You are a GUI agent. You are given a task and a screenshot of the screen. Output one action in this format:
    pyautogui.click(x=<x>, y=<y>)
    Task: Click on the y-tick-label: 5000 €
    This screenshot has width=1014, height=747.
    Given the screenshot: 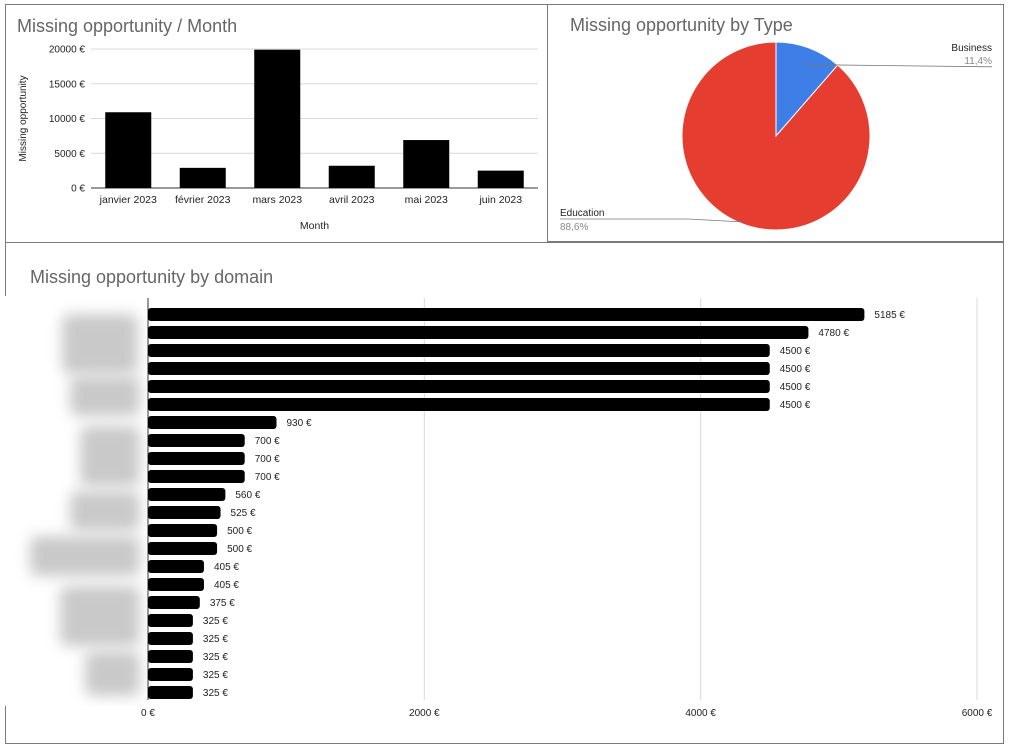 What is the action you would take?
    pyautogui.click(x=69, y=154)
    